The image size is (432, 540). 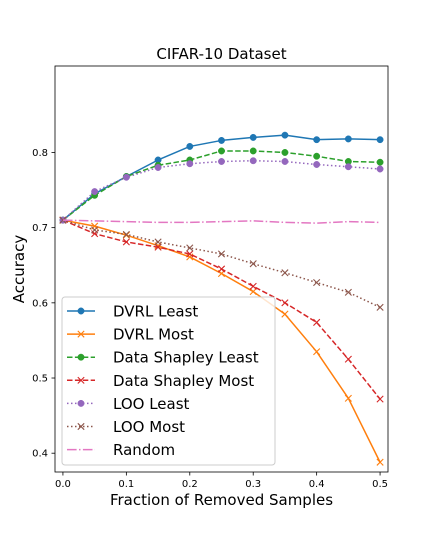 What do you see at coordinates (40, 454) in the screenshot?
I see `y-tick-label: 0.4` at bounding box center [40, 454].